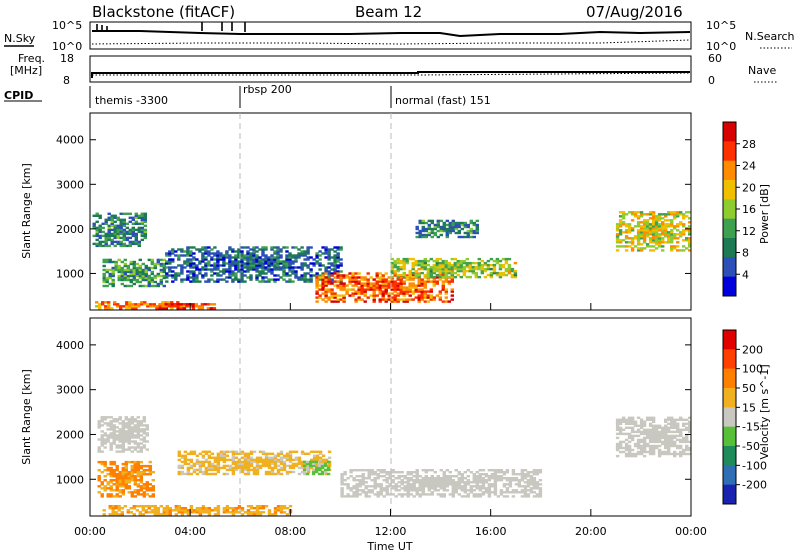 This screenshot has height=558, width=800. I want to click on freq-label-line1: Freq., so click(31, 58).